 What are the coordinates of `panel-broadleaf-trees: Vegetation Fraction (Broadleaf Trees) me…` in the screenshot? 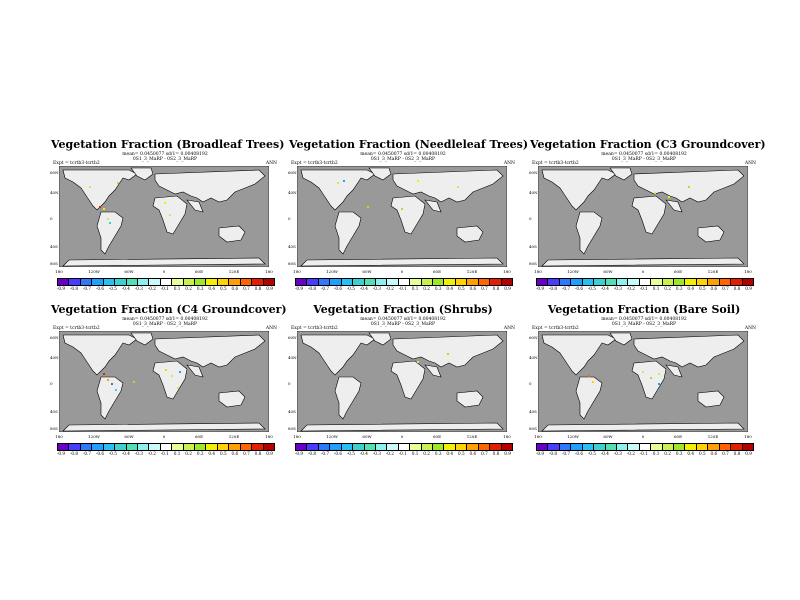 It's located at (167, 218).